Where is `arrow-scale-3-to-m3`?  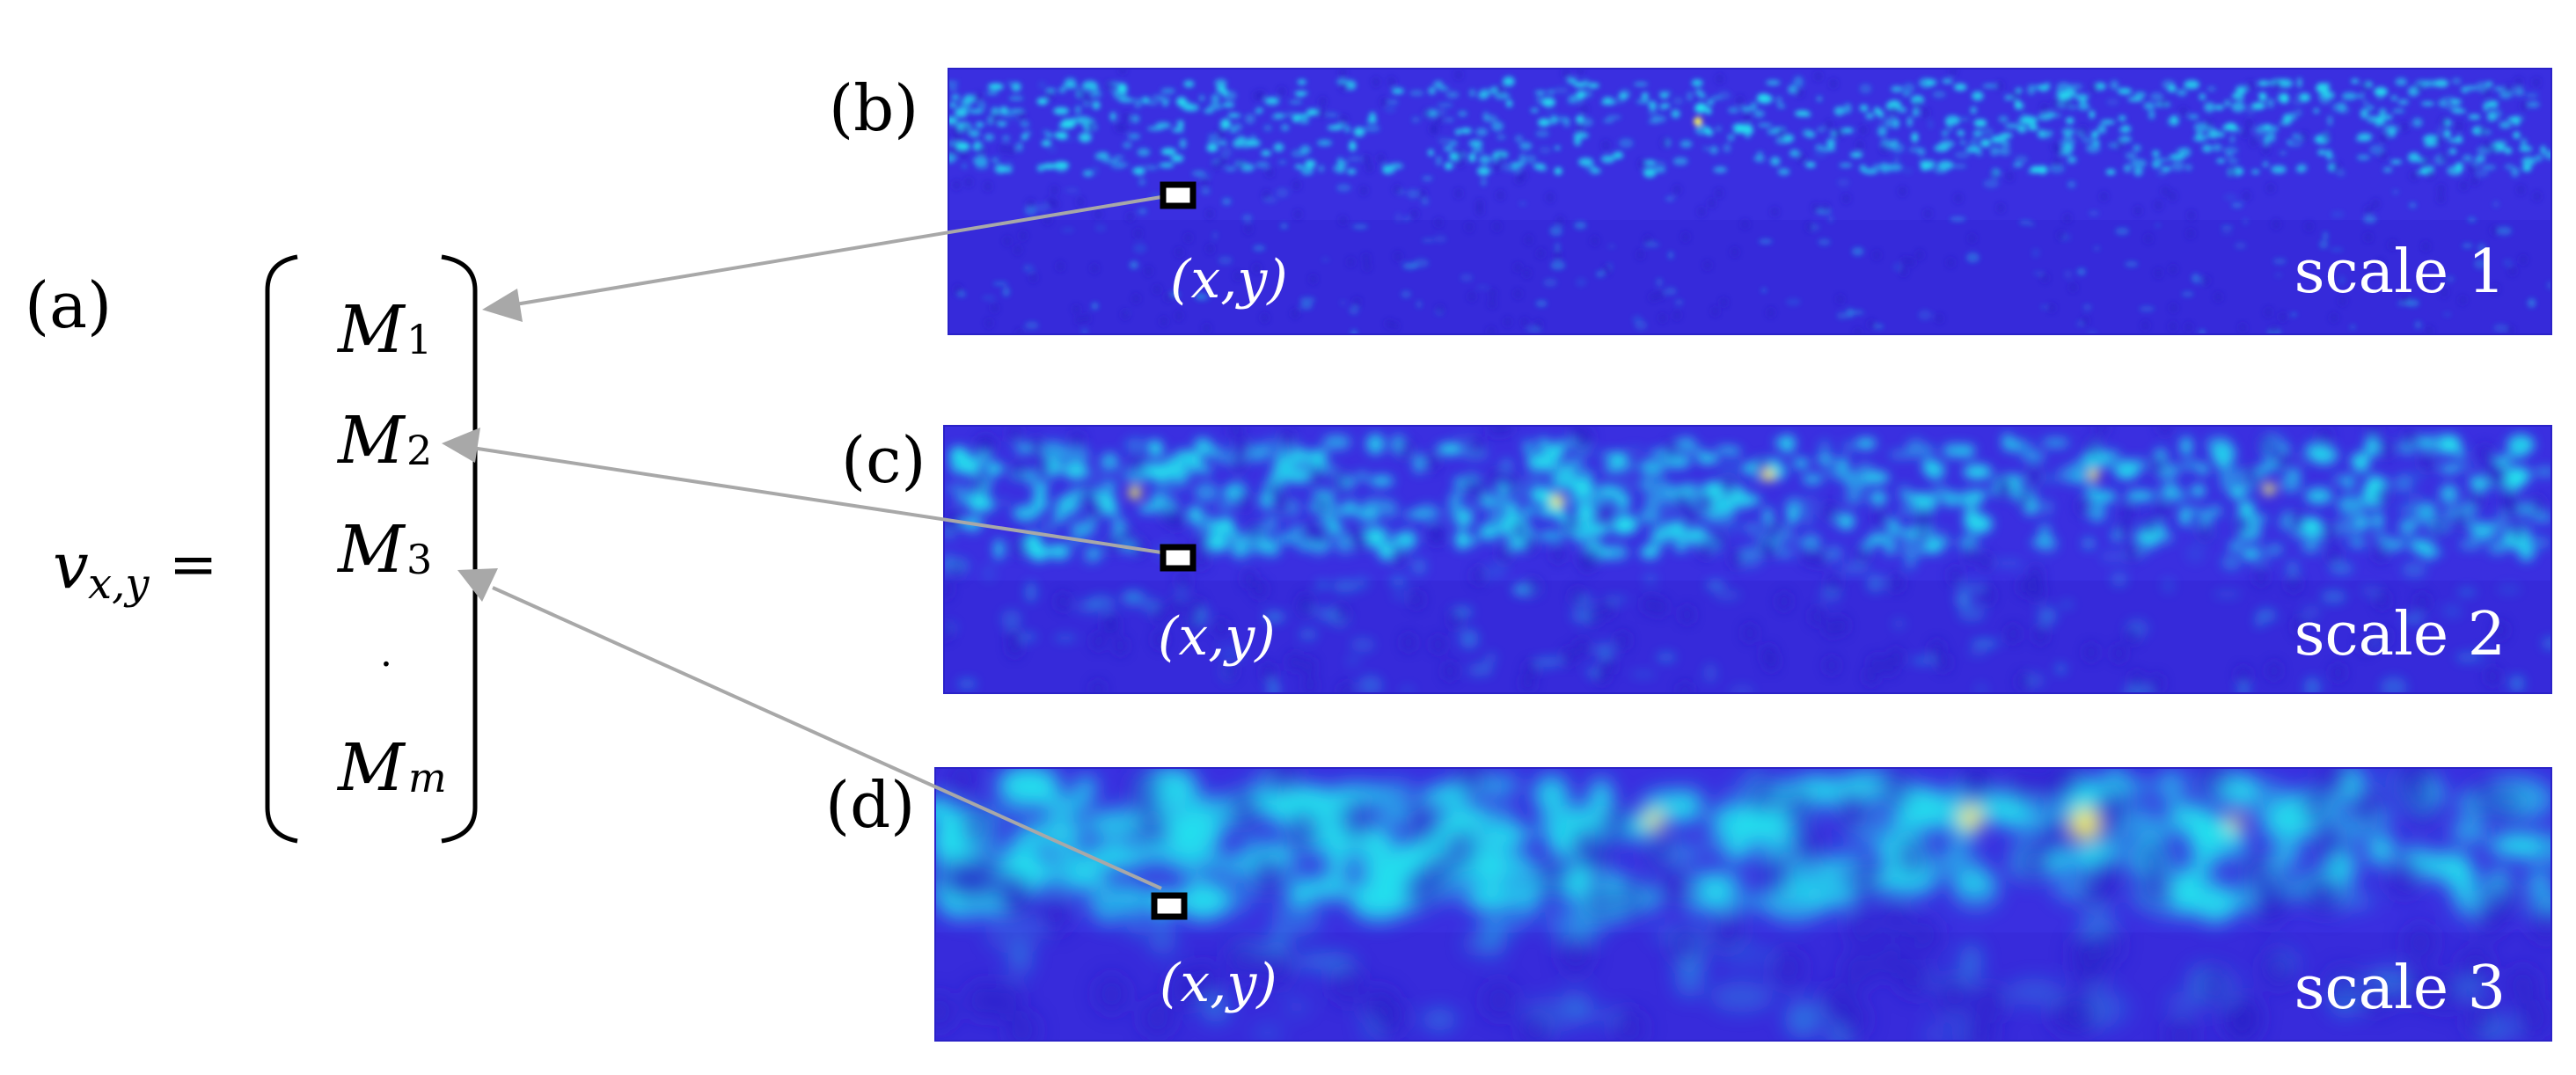
arrow-scale-3-to-m3 is located at coordinates (809, 729).